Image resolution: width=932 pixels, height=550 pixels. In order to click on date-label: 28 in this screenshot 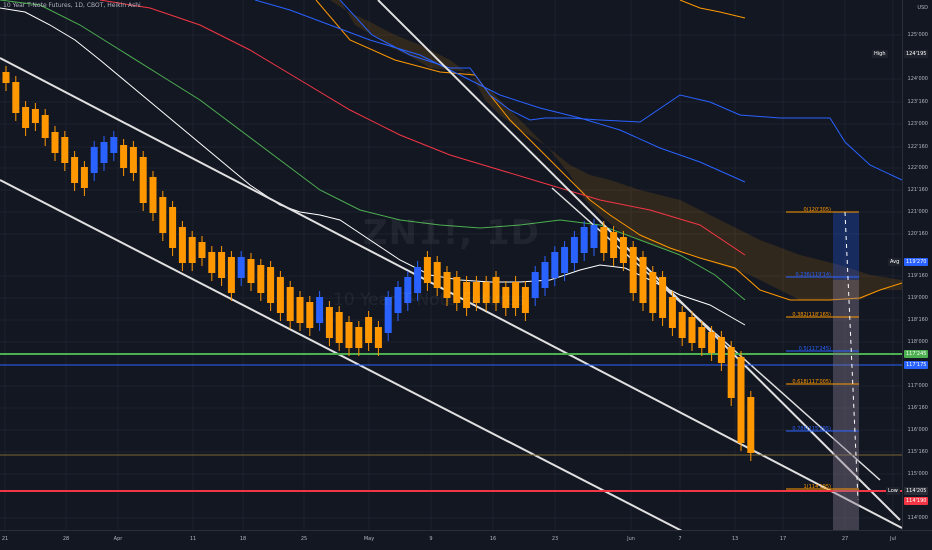, I will do `click(66, 539)`.